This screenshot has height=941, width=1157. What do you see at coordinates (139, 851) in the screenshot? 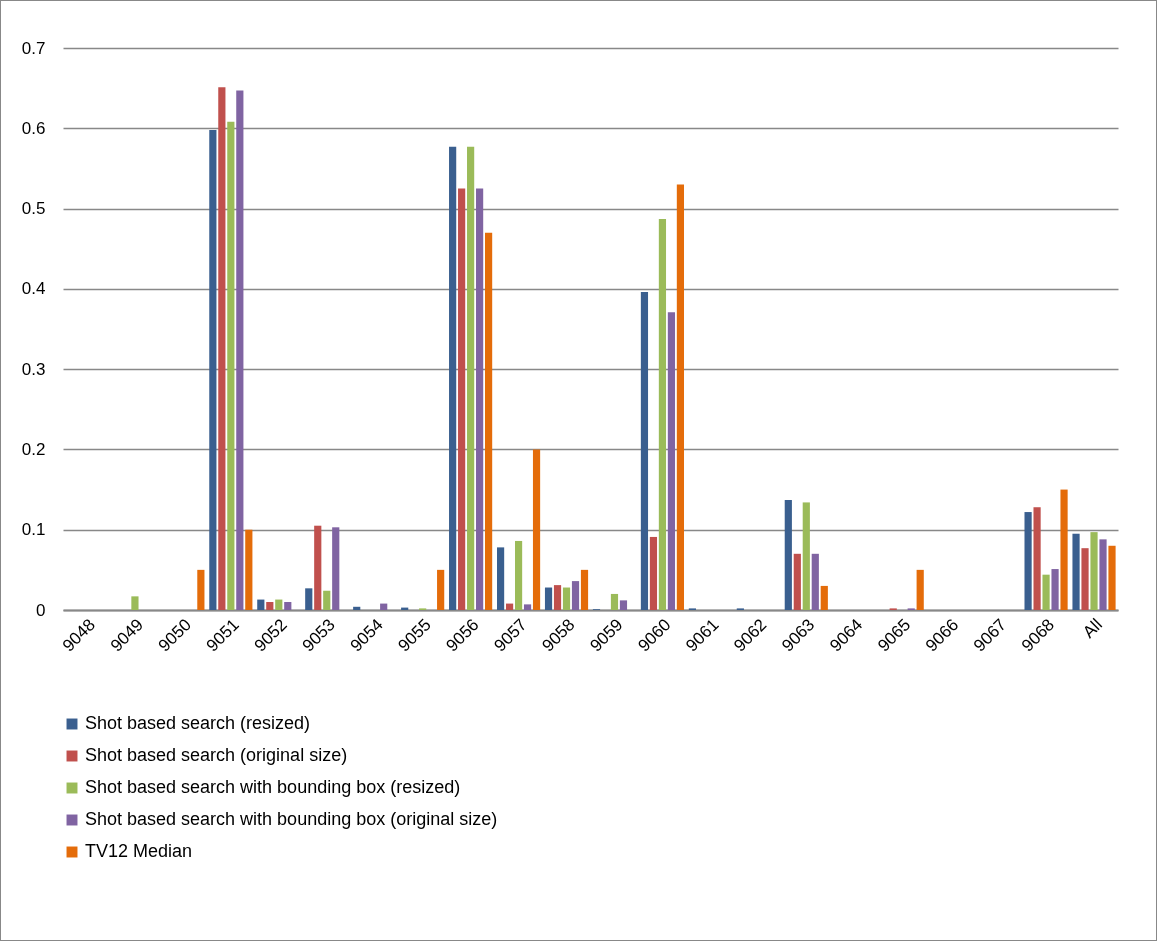
I see `legend-label: TV12 Median` at bounding box center [139, 851].